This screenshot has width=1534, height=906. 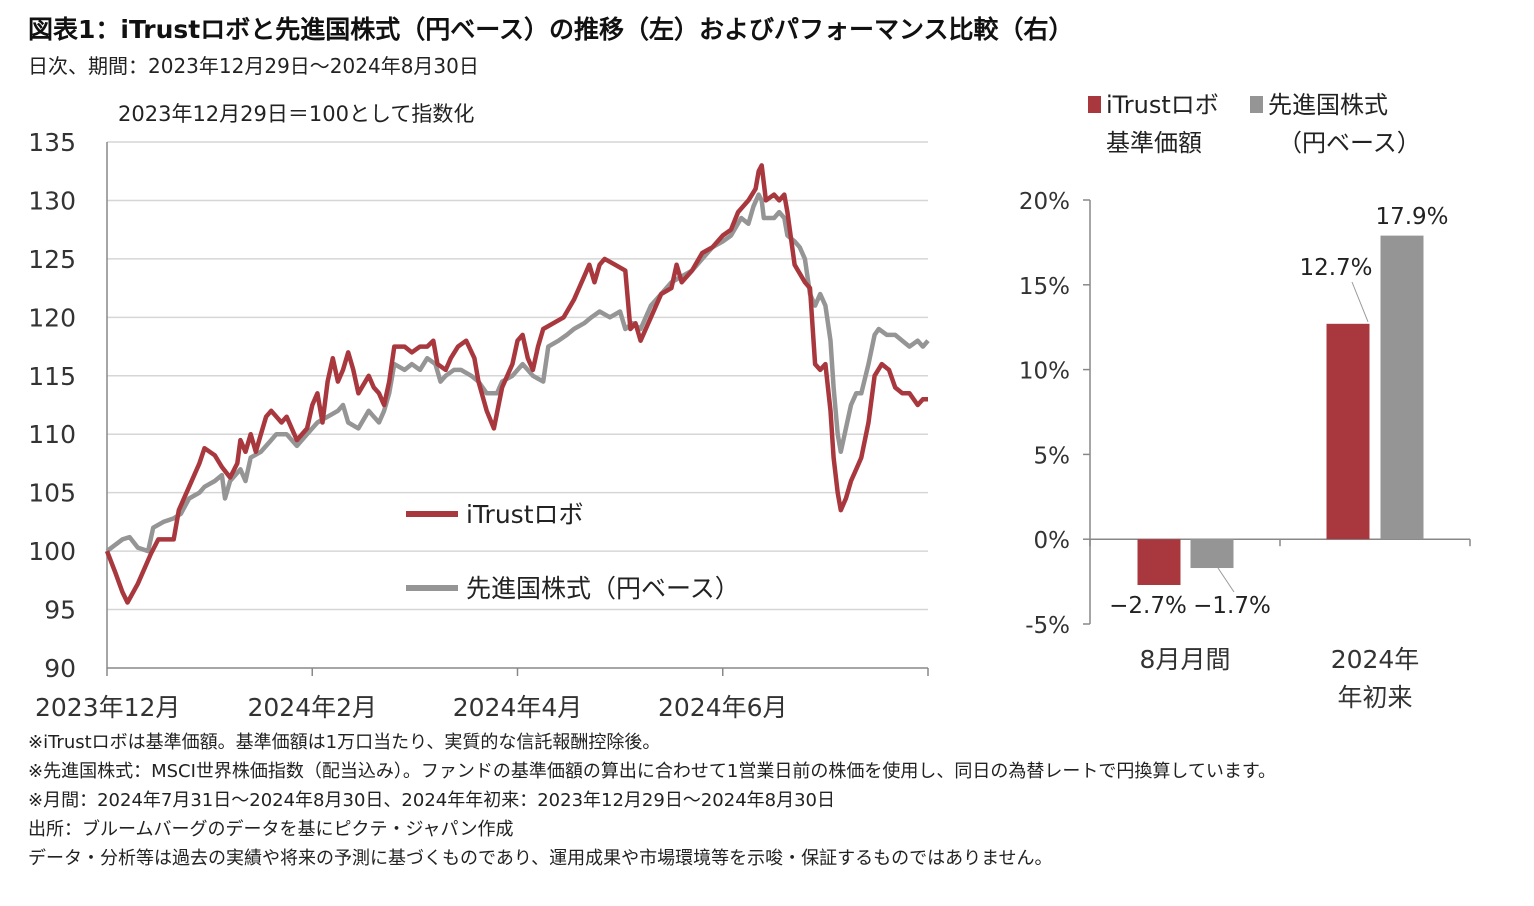 What do you see at coordinates (723, 707) in the screenshot?
I see `x-tick-label: 2024年6月` at bounding box center [723, 707].